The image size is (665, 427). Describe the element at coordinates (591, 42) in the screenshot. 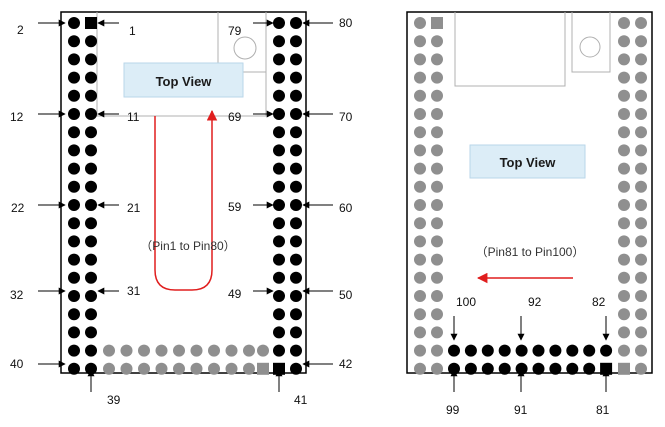

I see `right-connector-outline` at that location.